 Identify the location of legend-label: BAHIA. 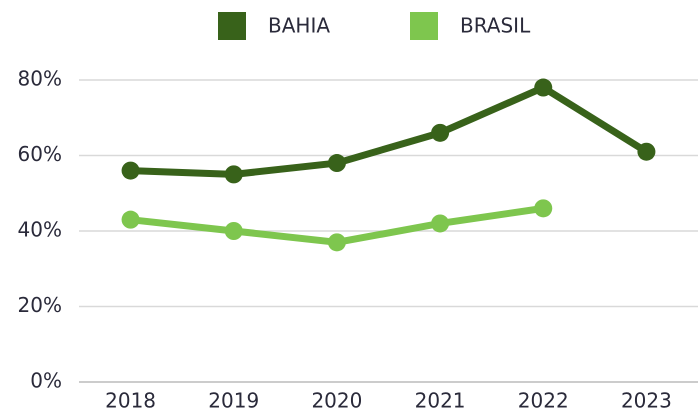
(299, 26).